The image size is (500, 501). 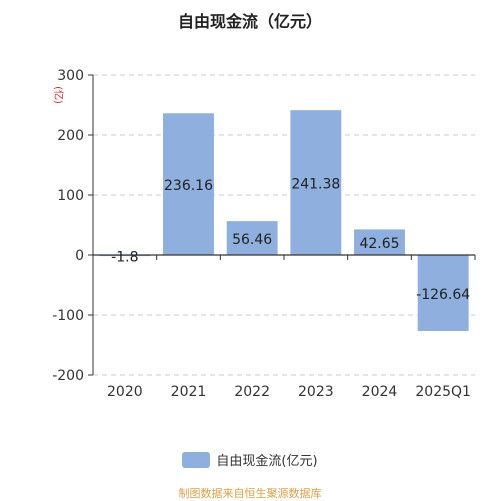 I want to click on legend: 自由现金流(亿元), so click(x=250, y=459).